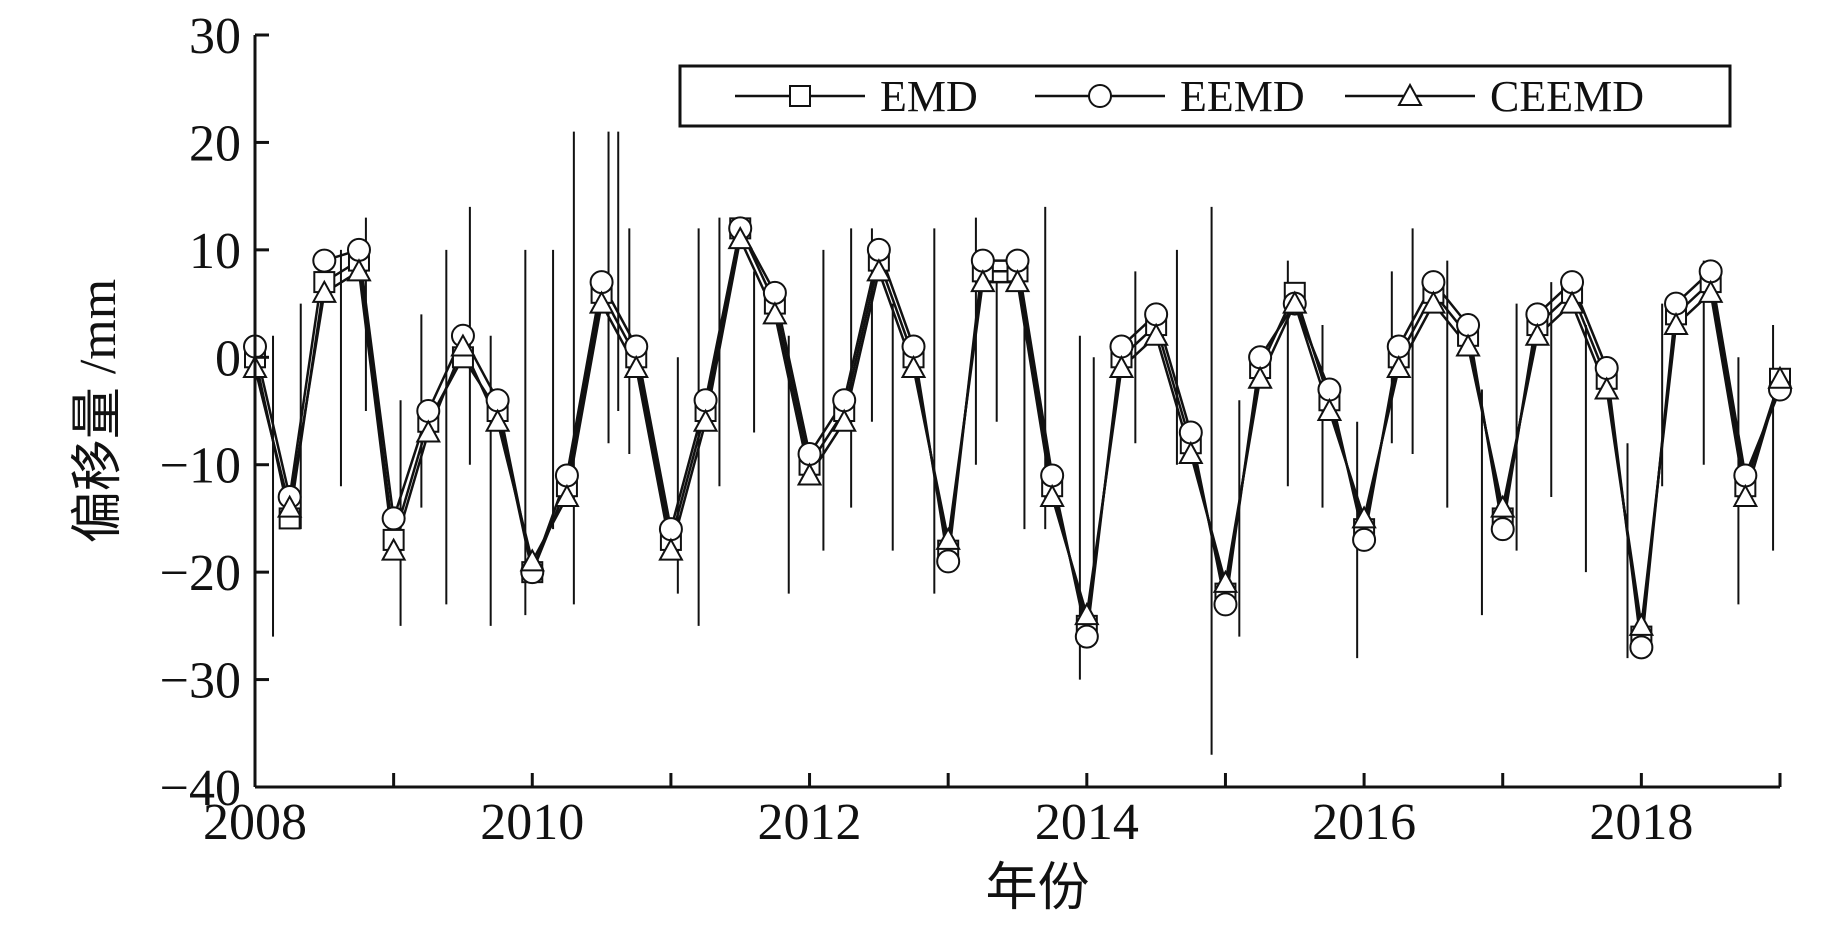 This screenshot has width=1843, height=938. I want to click on x-tick-label-1: 2010, so click(532, 822).